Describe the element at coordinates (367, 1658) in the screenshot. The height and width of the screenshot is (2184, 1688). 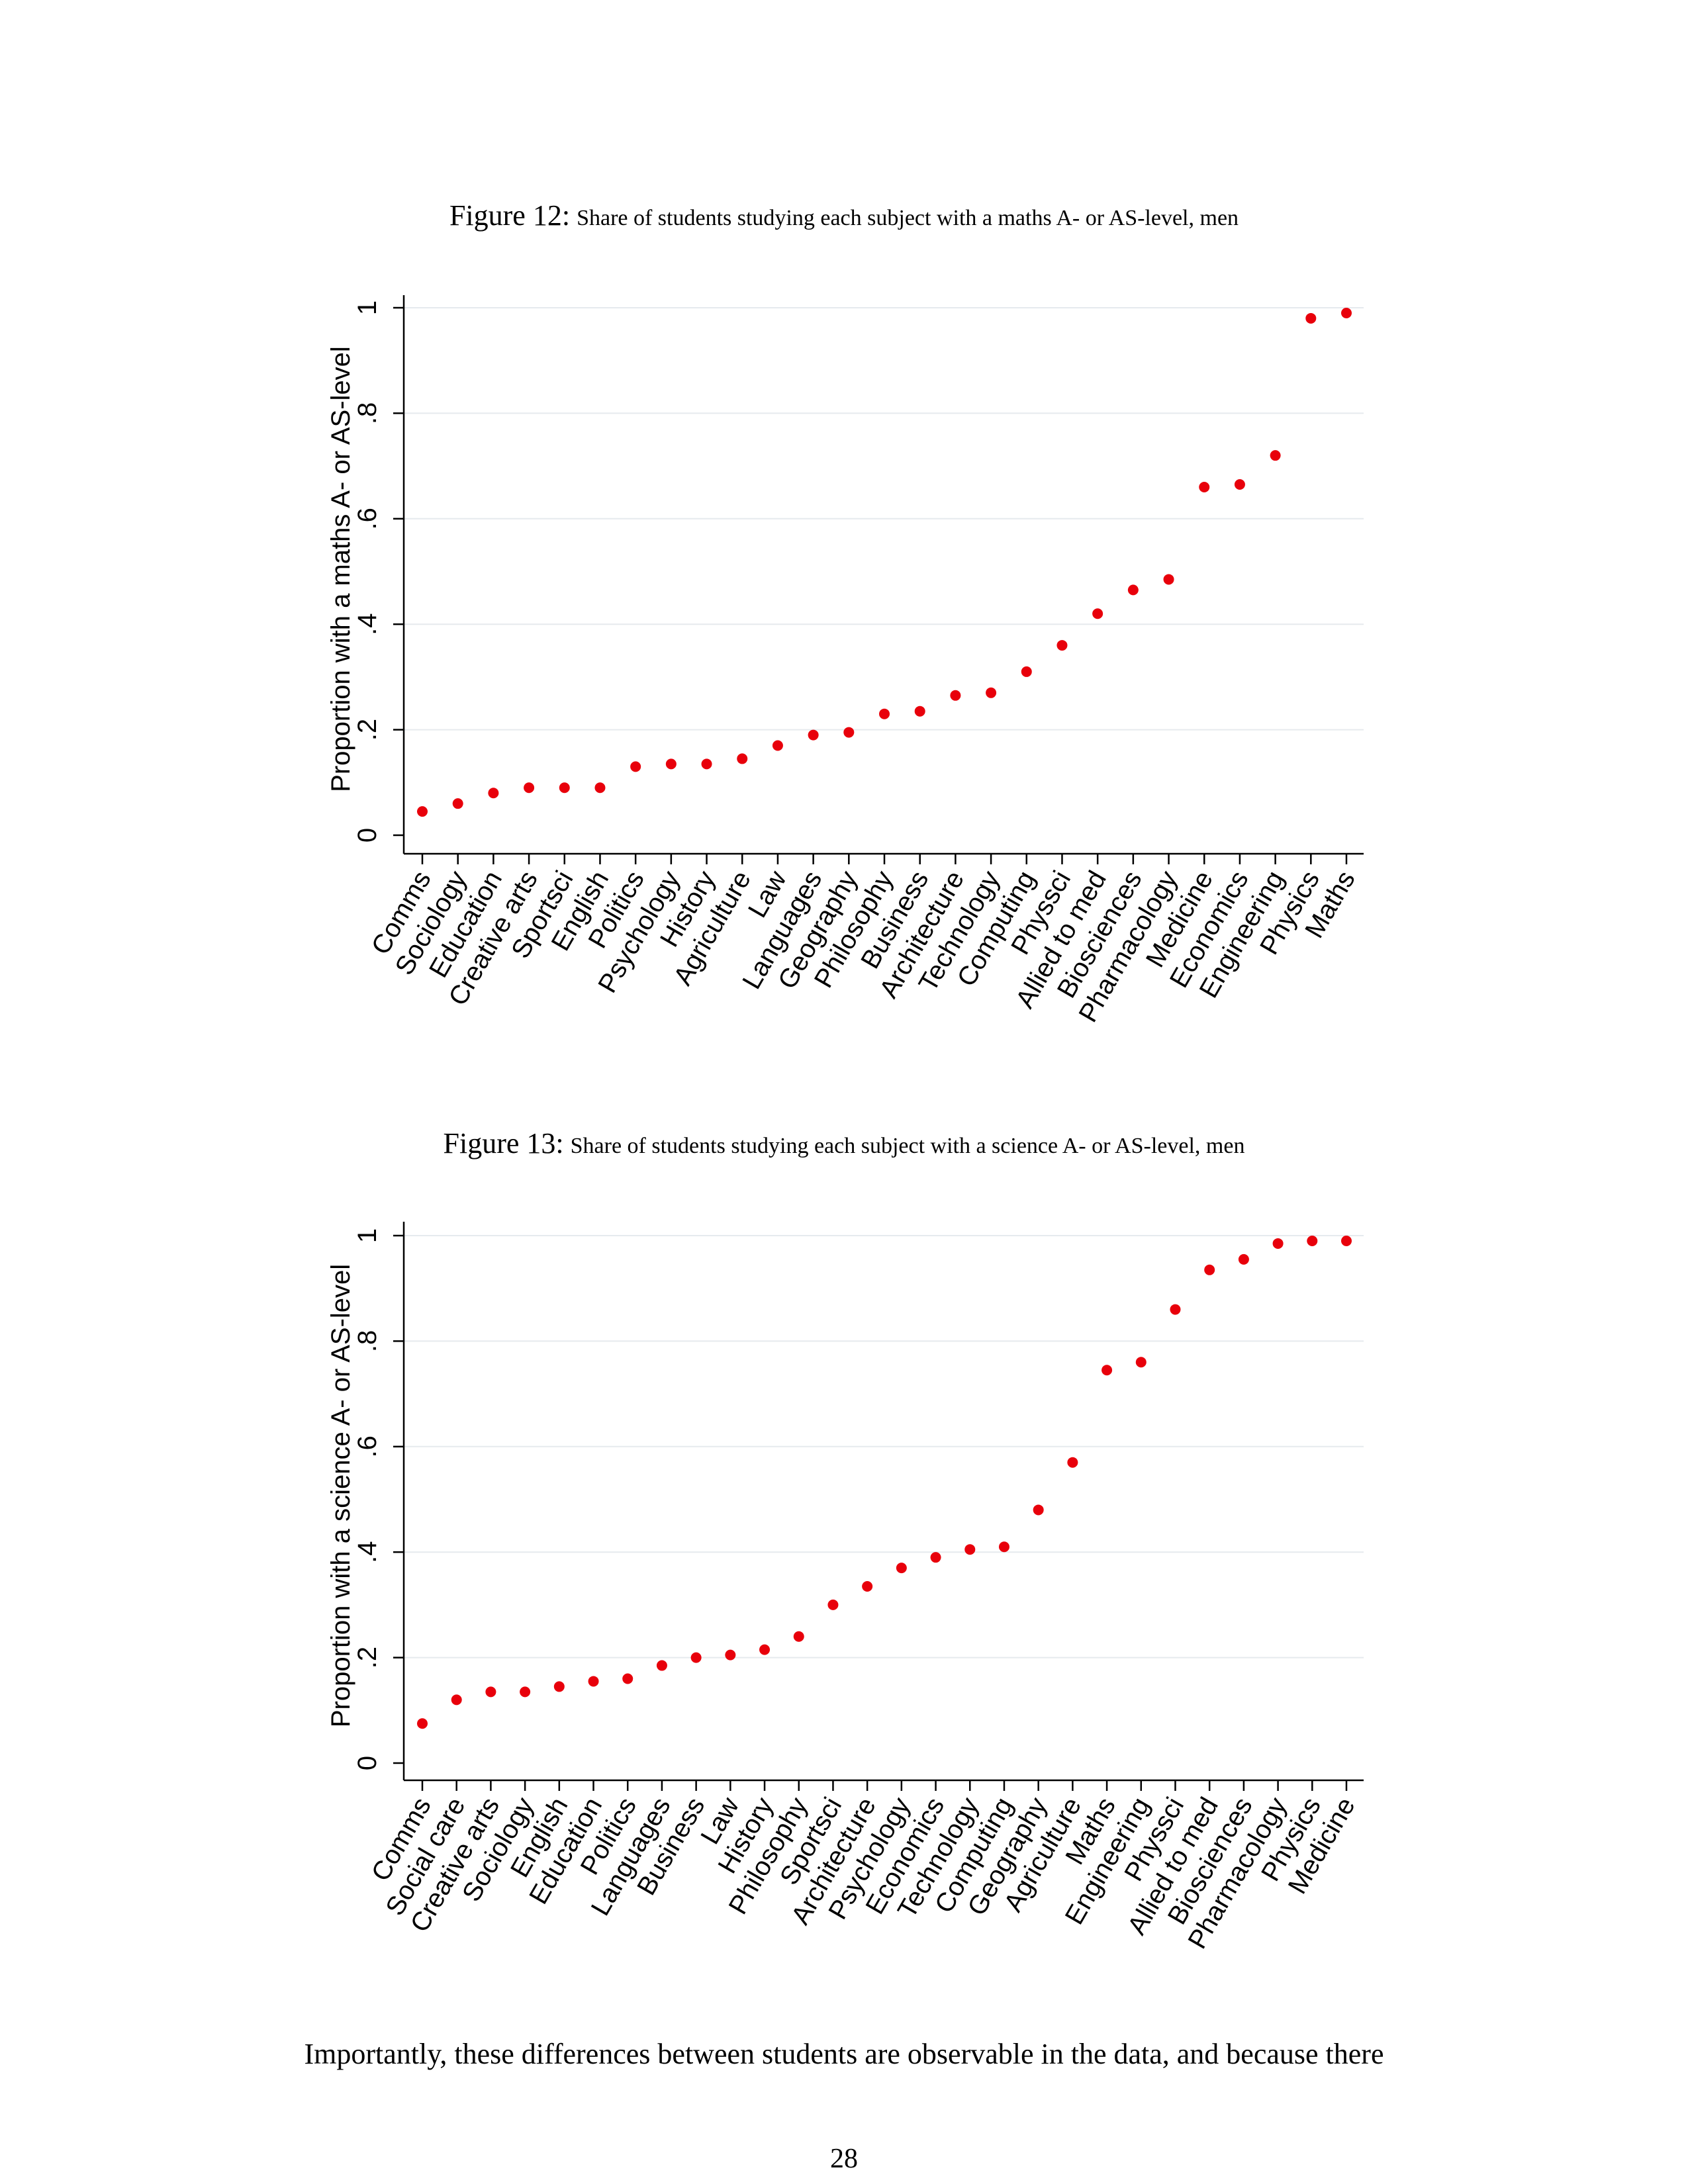
I see `fig13-y-tick-label: .2` at that location.